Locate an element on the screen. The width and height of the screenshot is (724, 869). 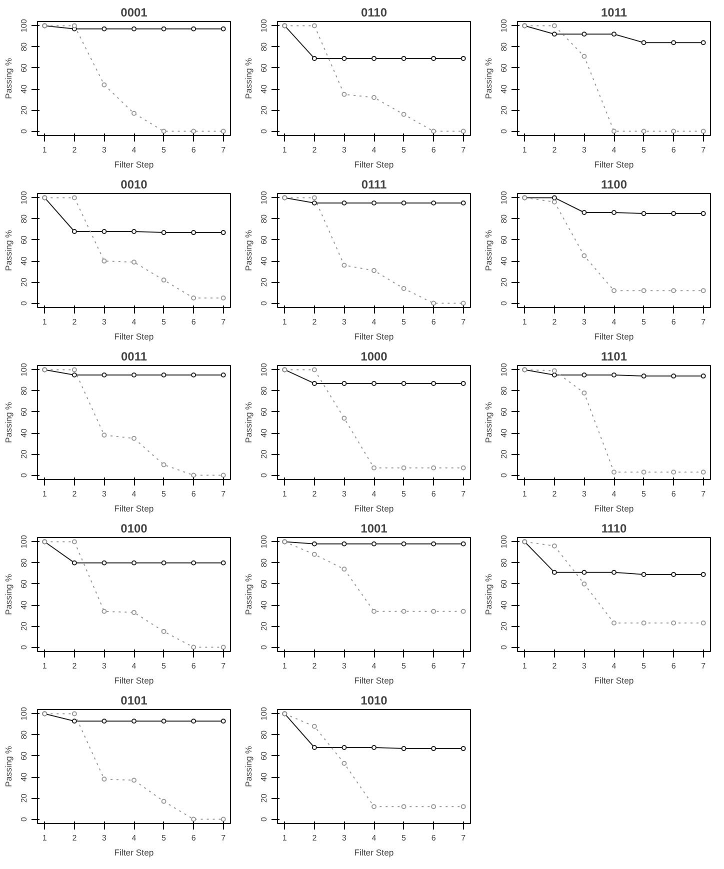
chart-title: 0100 is located at coordinates (134, 529).